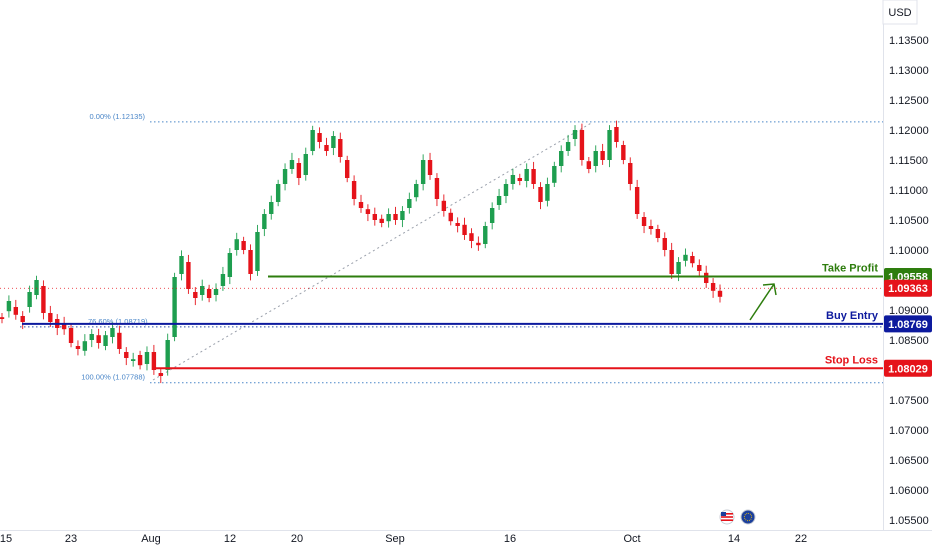  I want to click on y-tick-label: 1.11000, so click(908, 191).